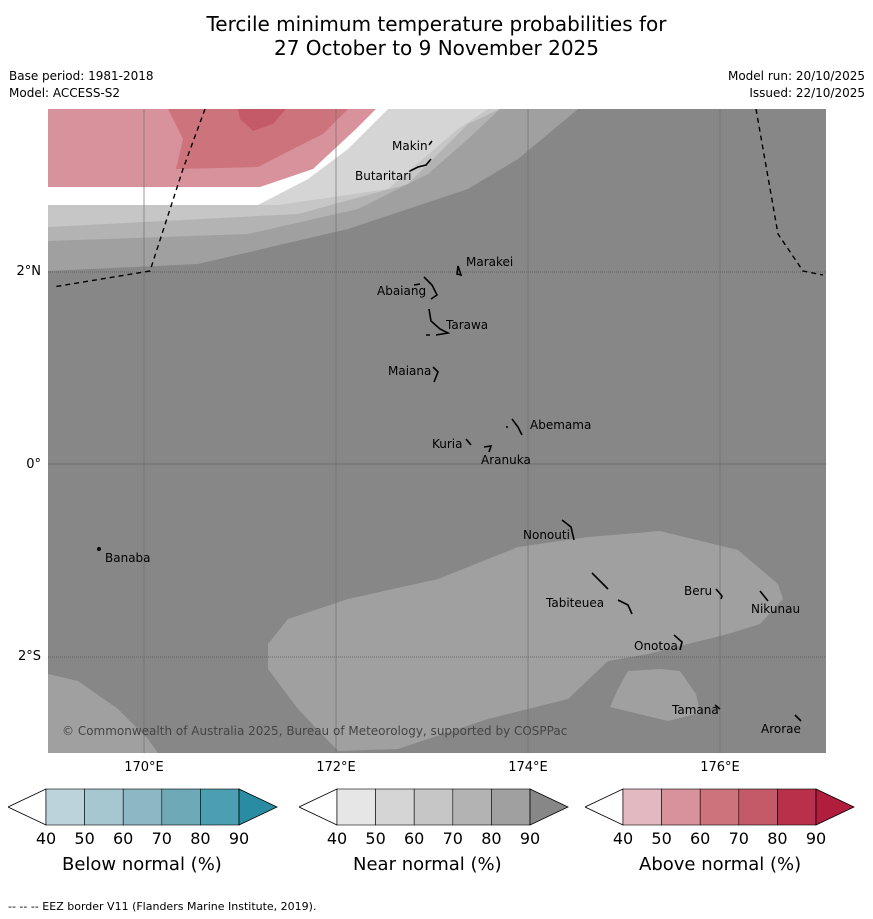 This screenshot has height=919, width=873. What do you see at coordinates (65, 93) in the screenshot?
I see `model-name: Model: ACCESS-S2` at bounding box center [65, 93].